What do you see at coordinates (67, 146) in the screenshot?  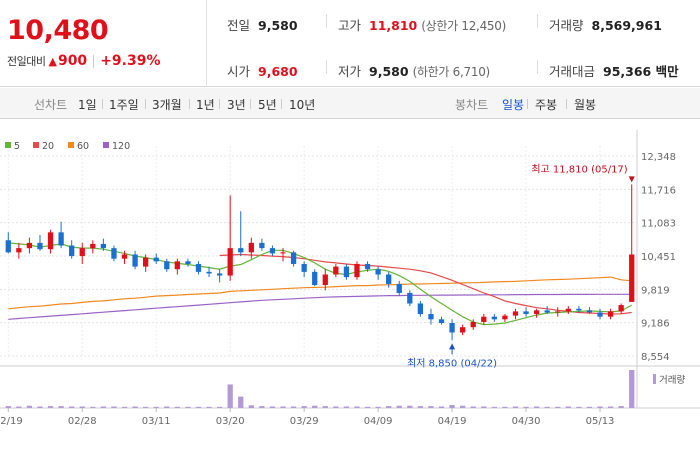 I see `chart-legend: 5 20 60 120` at bounding box center [67, 146].